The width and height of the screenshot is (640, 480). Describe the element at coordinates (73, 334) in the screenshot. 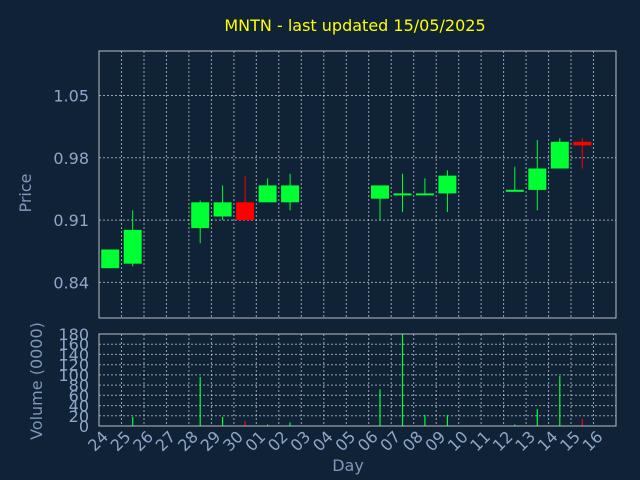

I see `volume-tick-label: 180` at that location.